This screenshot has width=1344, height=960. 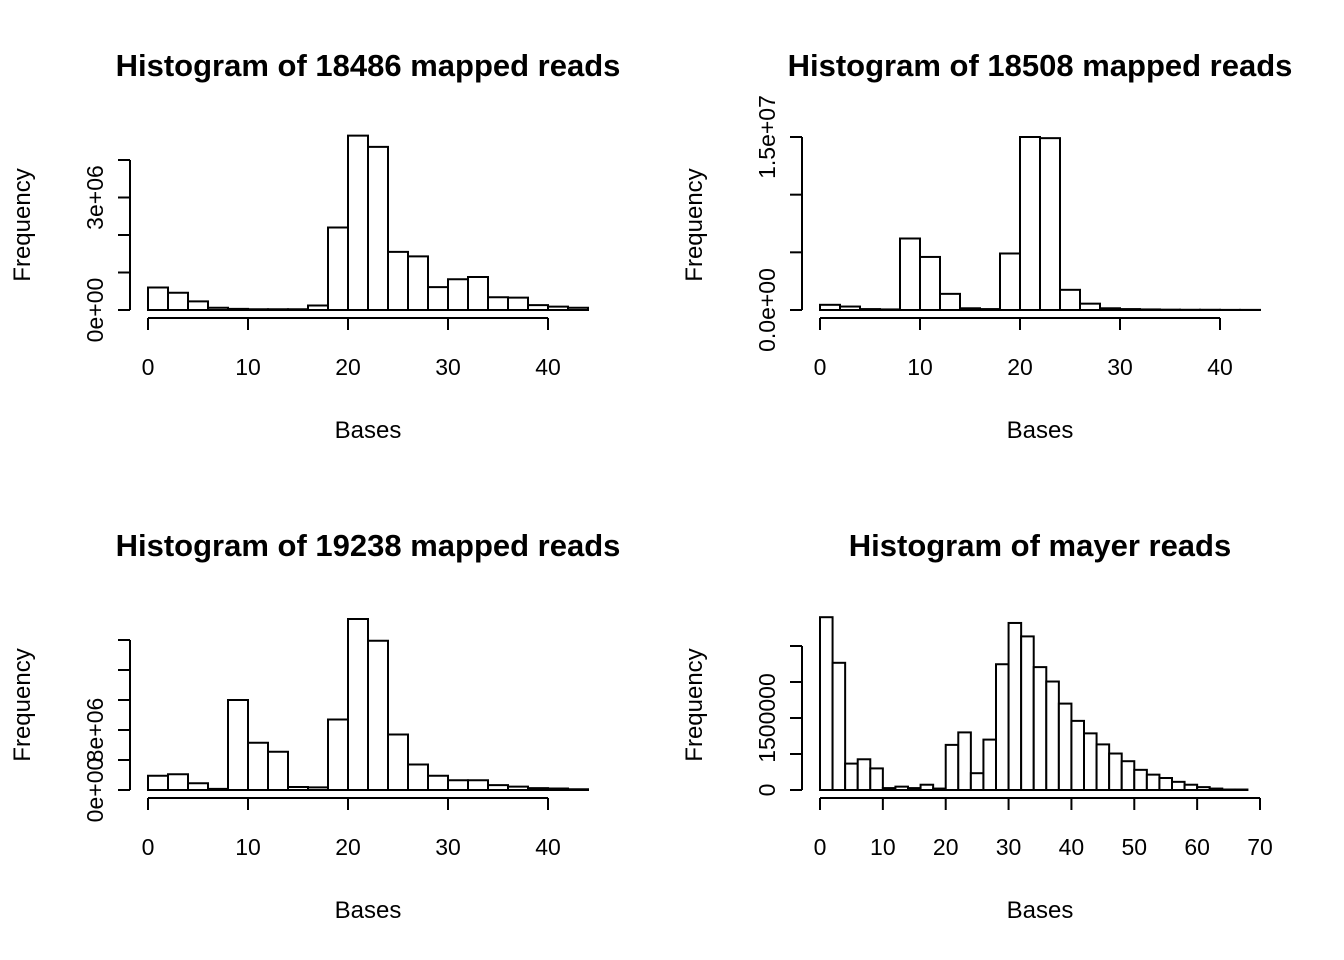 What do you see at coordinates (1040, 65) in the screenshot?
I see `chart-title: Histogram of 18508 mapped reads` at bounding box center [1040, 65].